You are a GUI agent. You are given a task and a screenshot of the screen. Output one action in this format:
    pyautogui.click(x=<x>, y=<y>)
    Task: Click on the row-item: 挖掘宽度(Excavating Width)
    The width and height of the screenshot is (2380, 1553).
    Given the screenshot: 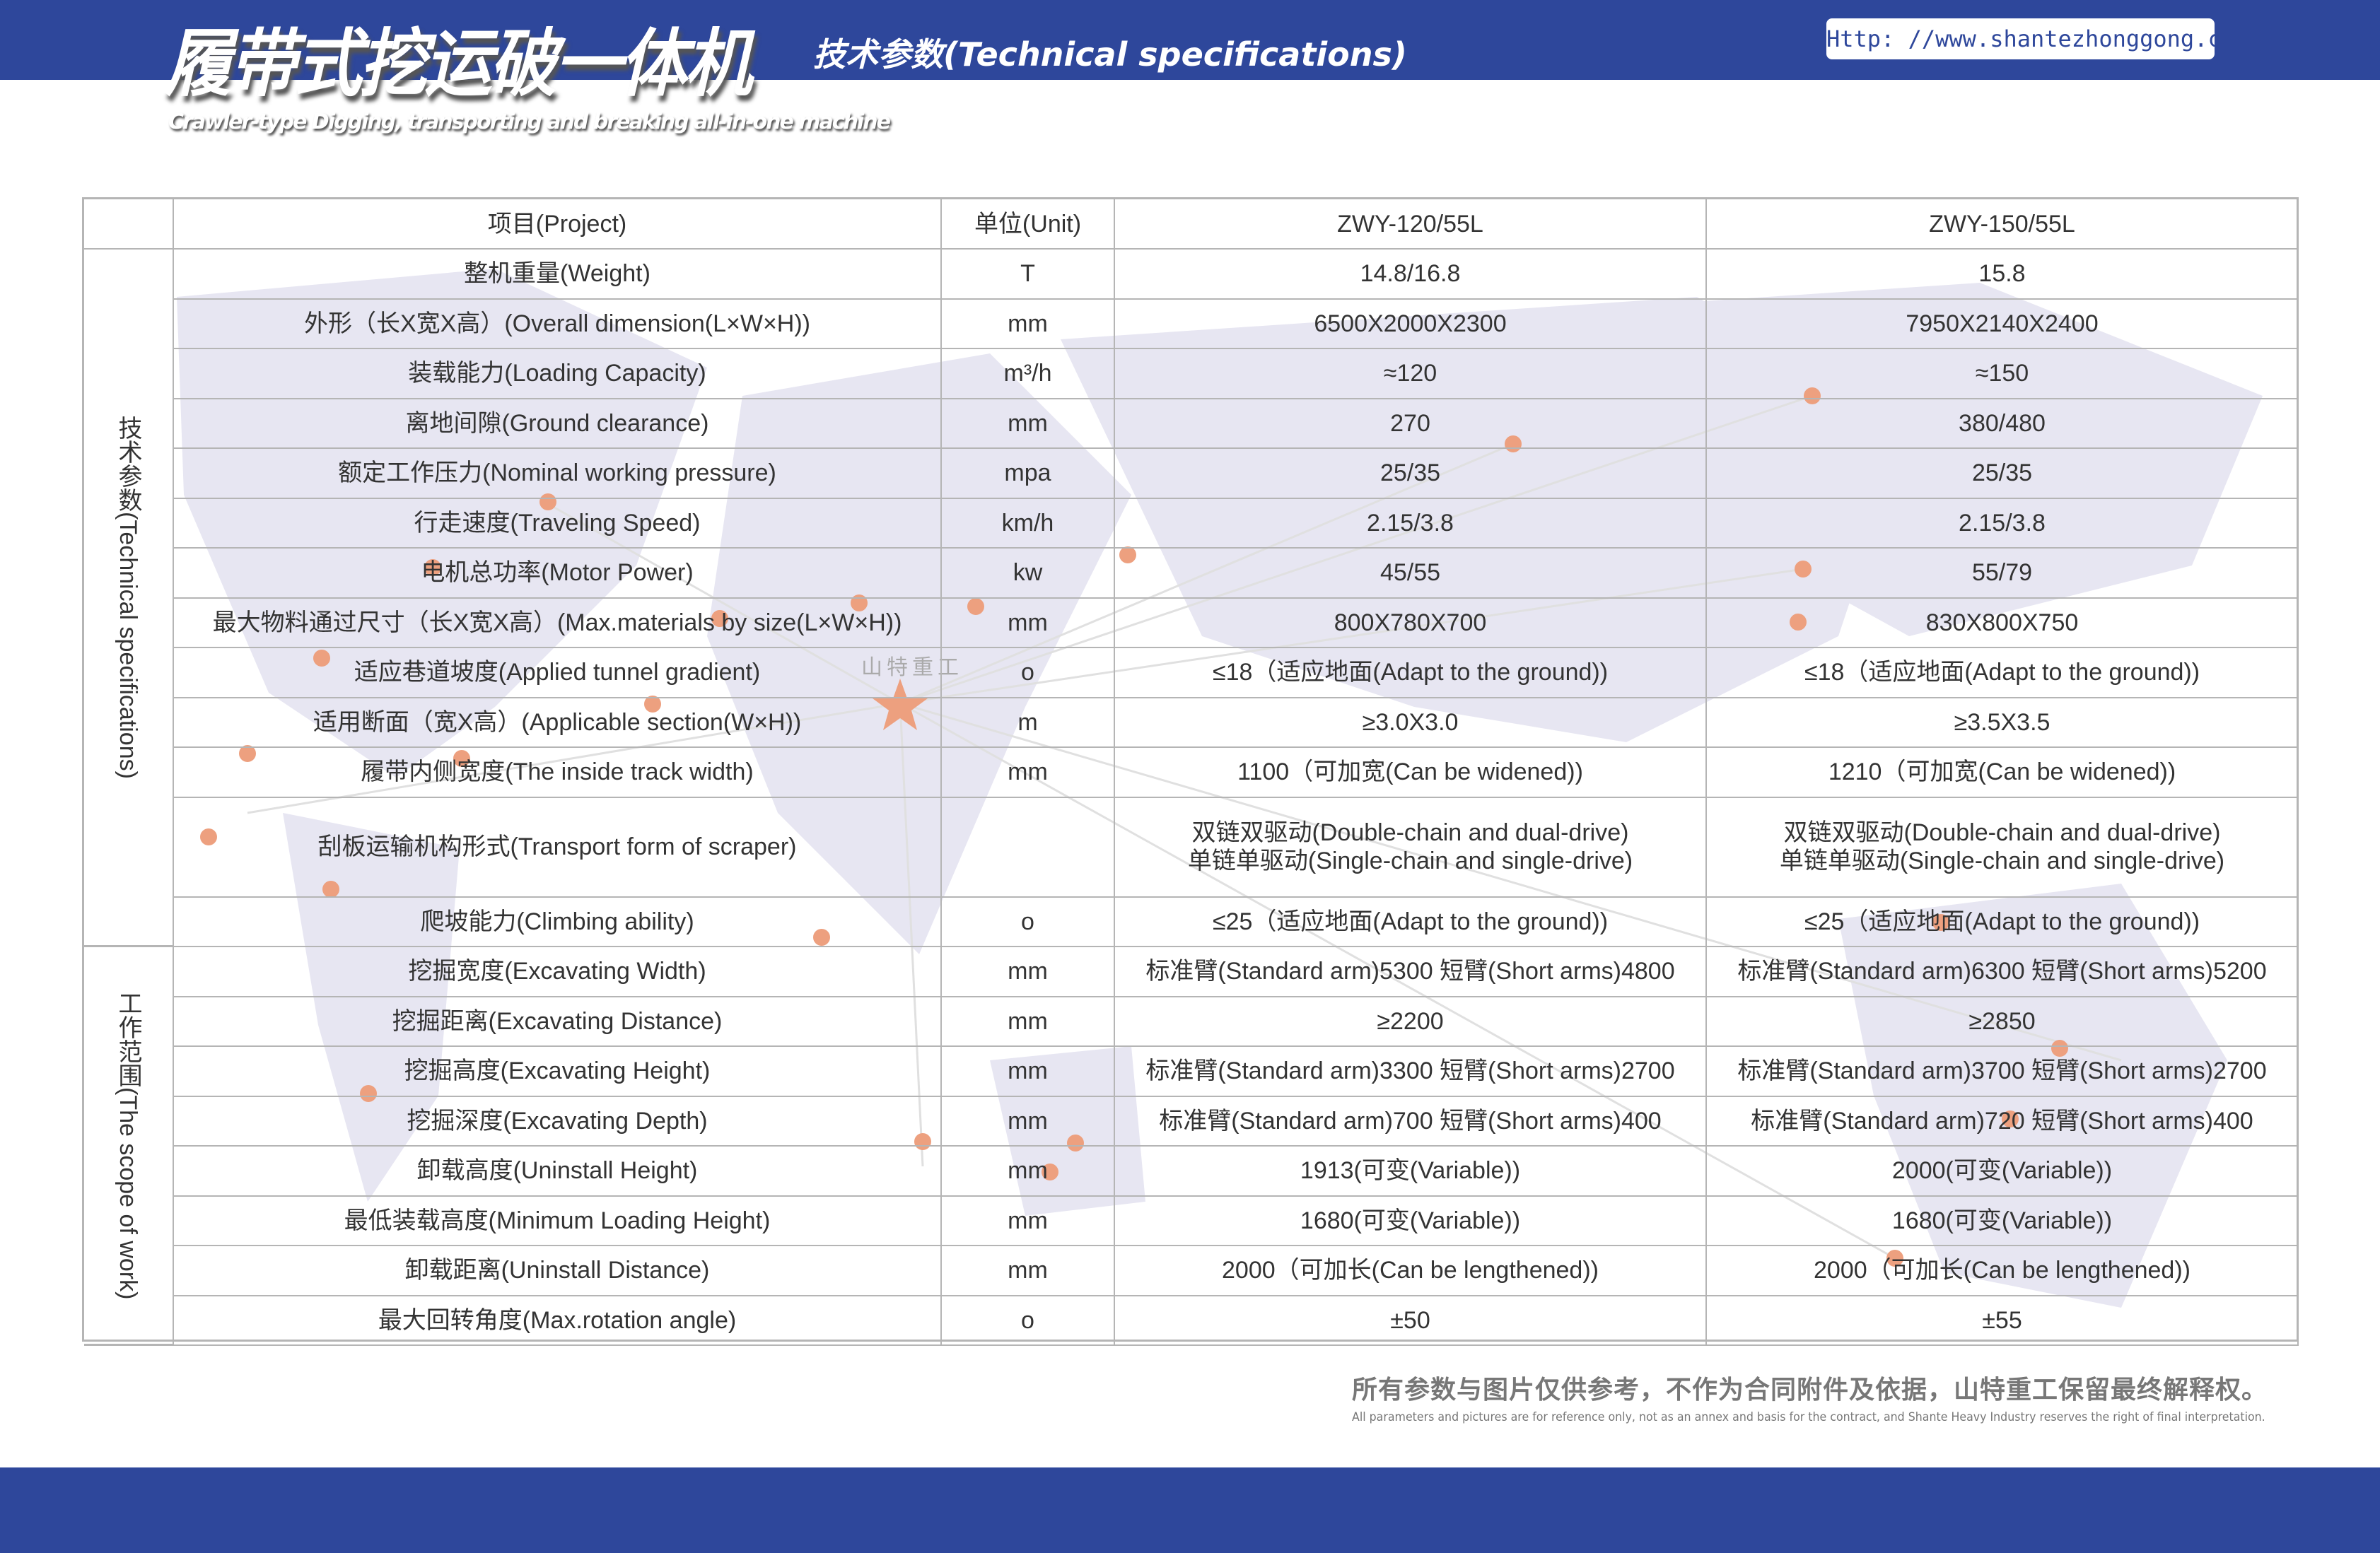 What is the action you would take?
    pyautogui.click(x=558, y=972)
    